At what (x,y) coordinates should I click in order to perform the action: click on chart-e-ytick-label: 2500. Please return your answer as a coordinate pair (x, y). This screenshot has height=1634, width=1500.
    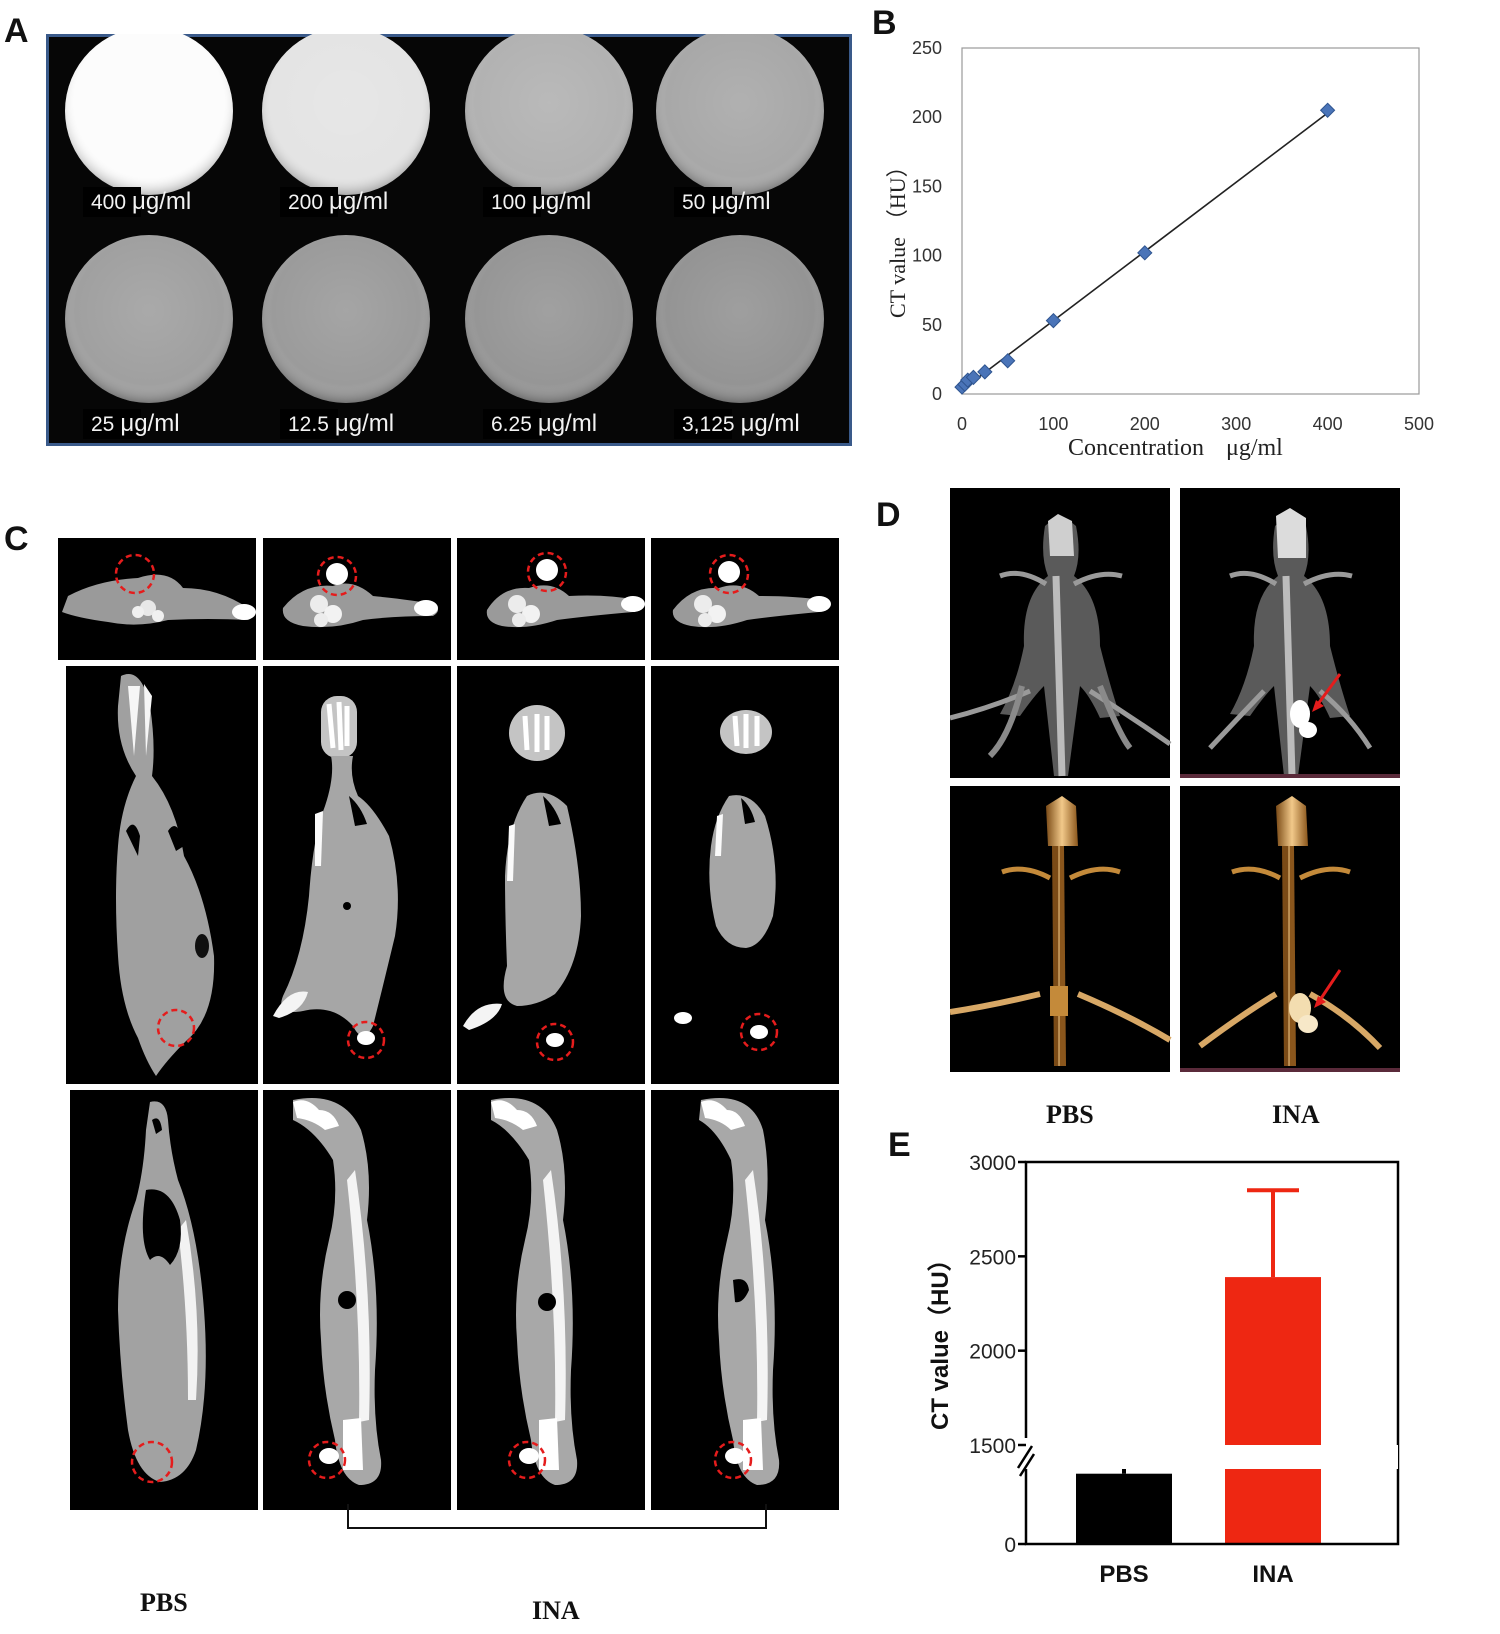
    Looking at the image, I should click on (992, 1257).